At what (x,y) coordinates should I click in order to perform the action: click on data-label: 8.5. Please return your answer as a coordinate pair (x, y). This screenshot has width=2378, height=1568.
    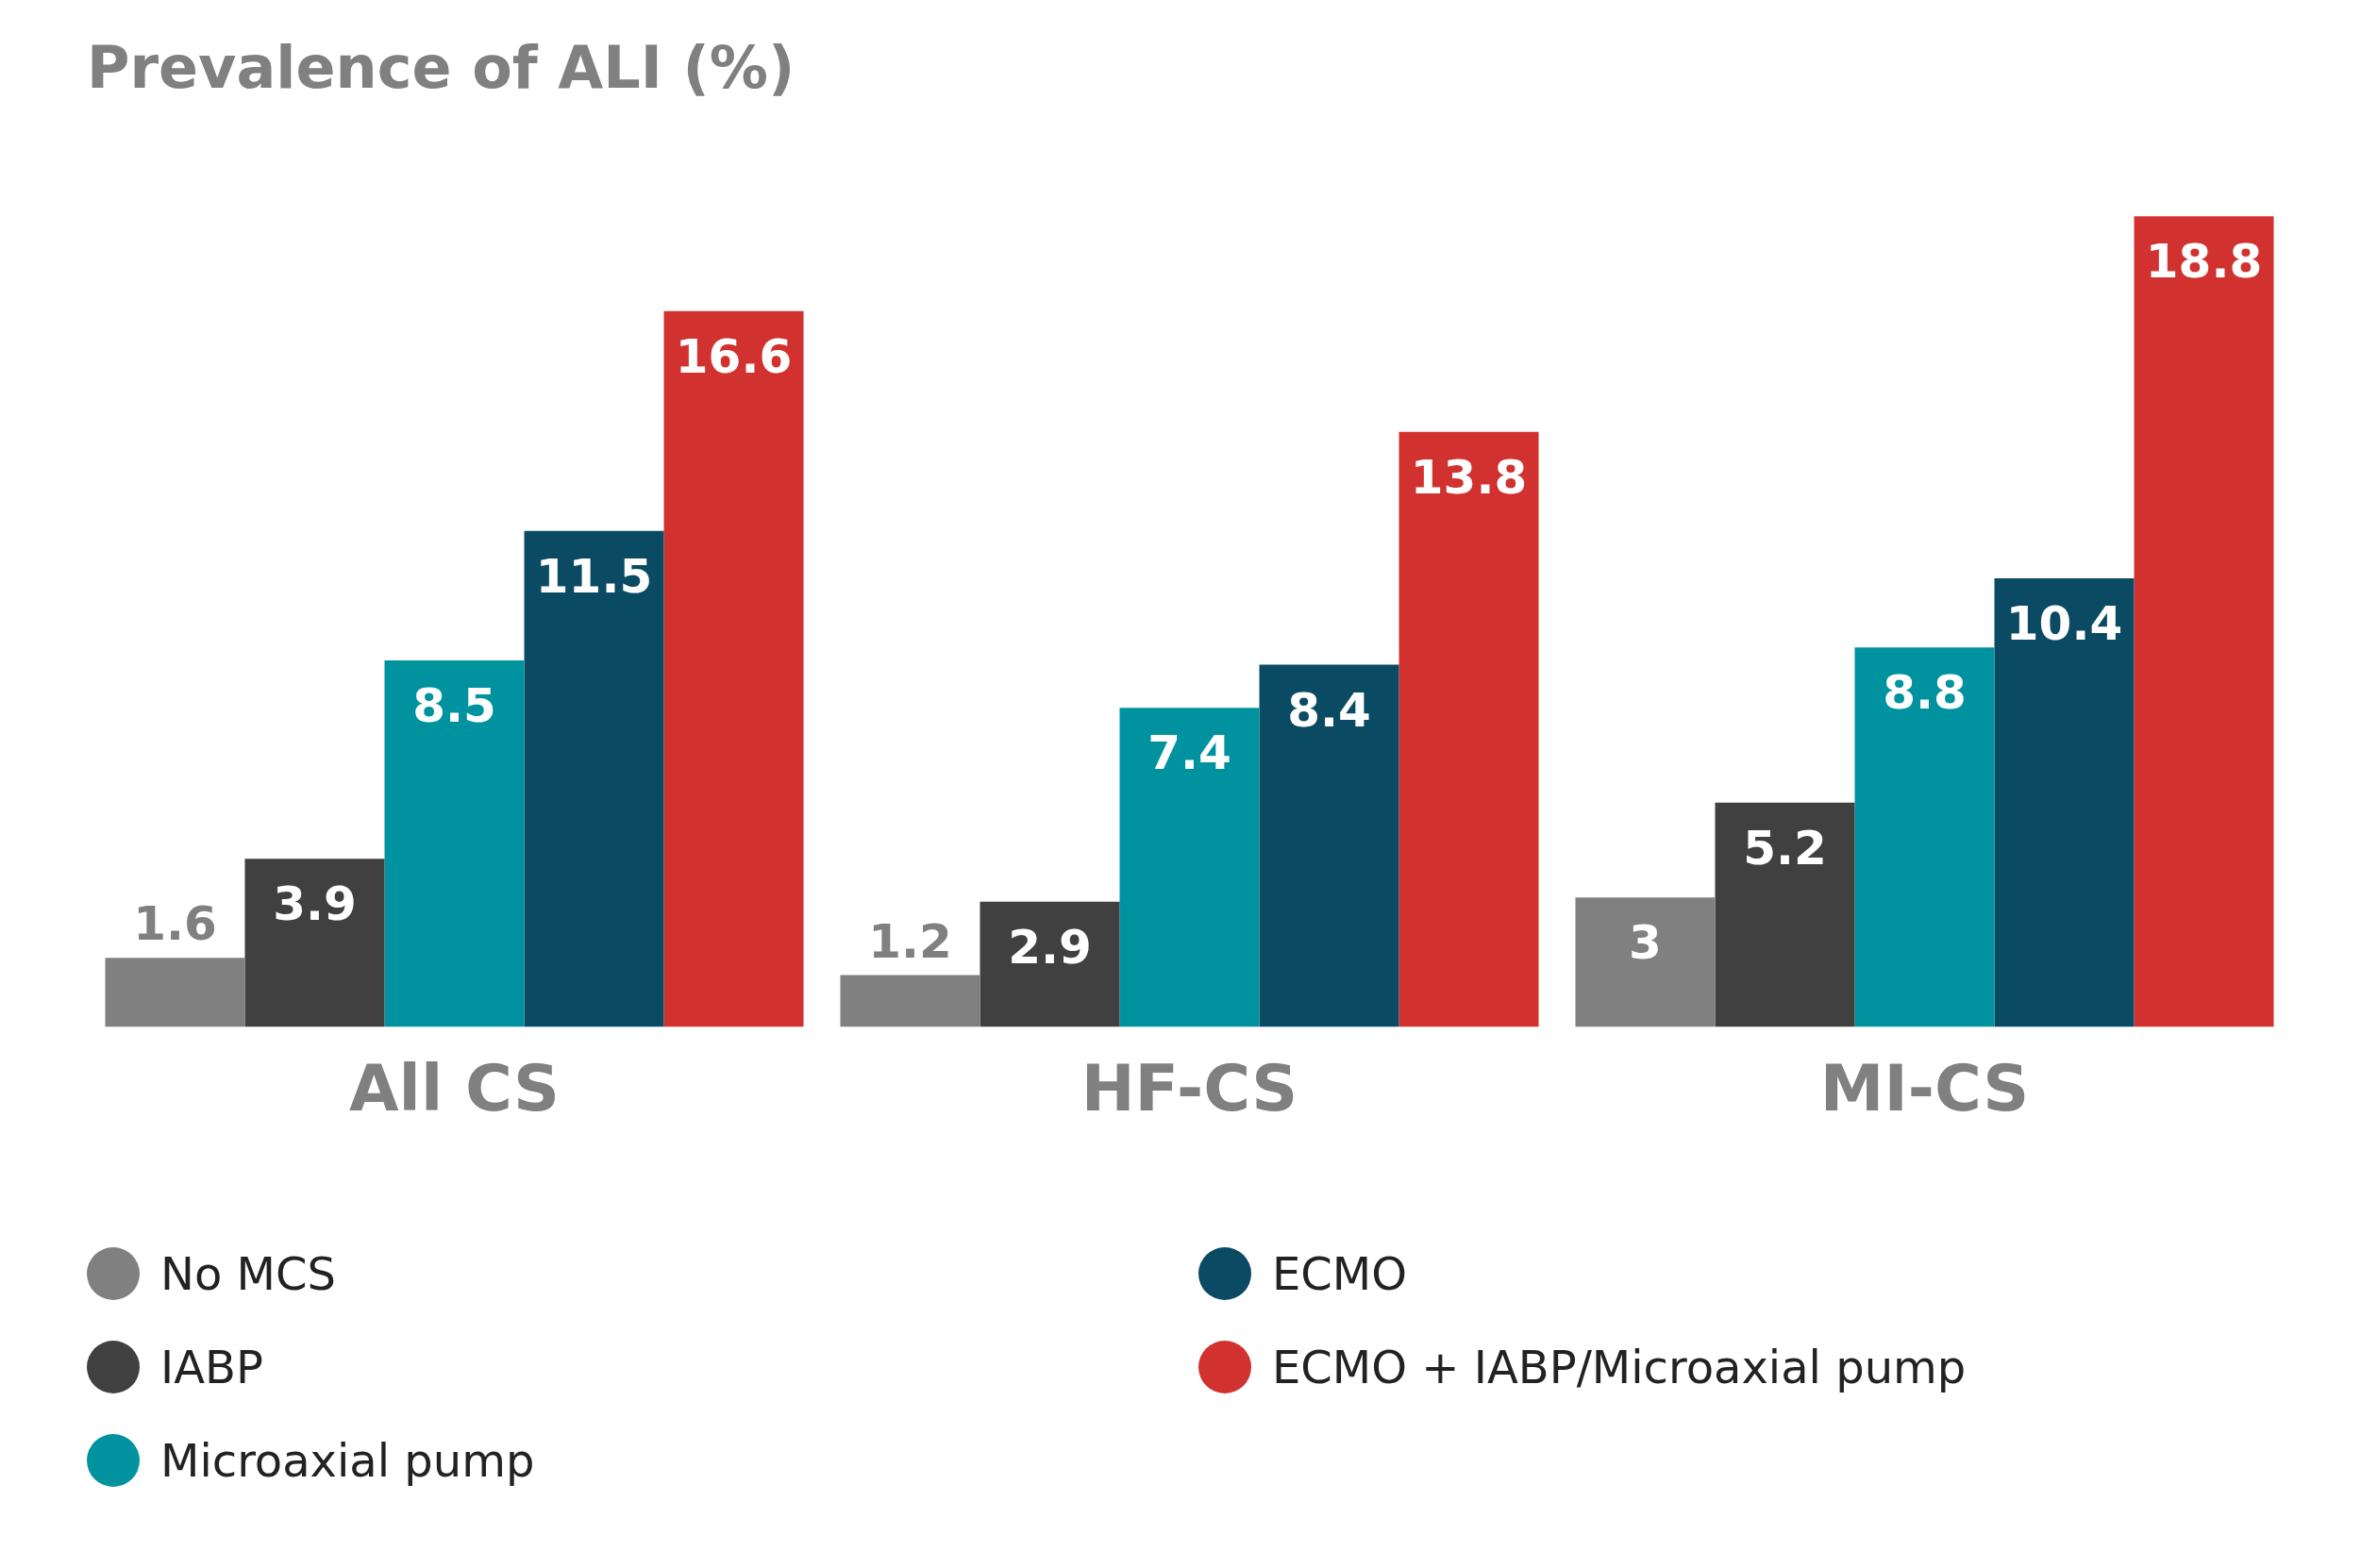
    Looking at the image, I should click on (454, 705).